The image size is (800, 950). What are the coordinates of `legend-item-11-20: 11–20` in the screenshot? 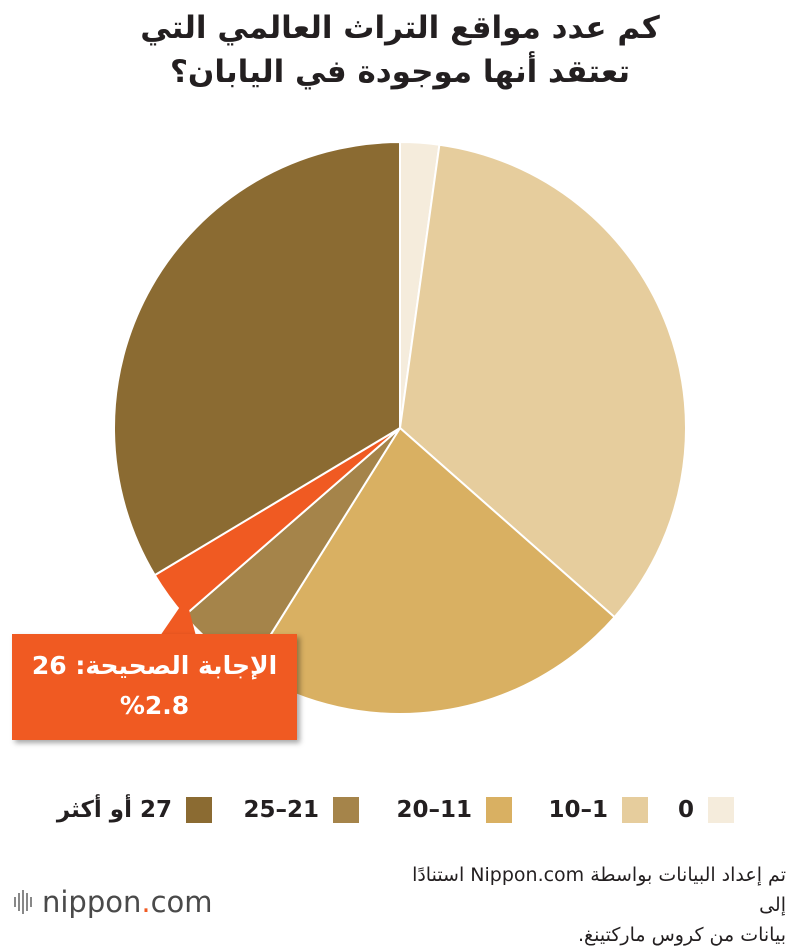 It's located at (454, 810).